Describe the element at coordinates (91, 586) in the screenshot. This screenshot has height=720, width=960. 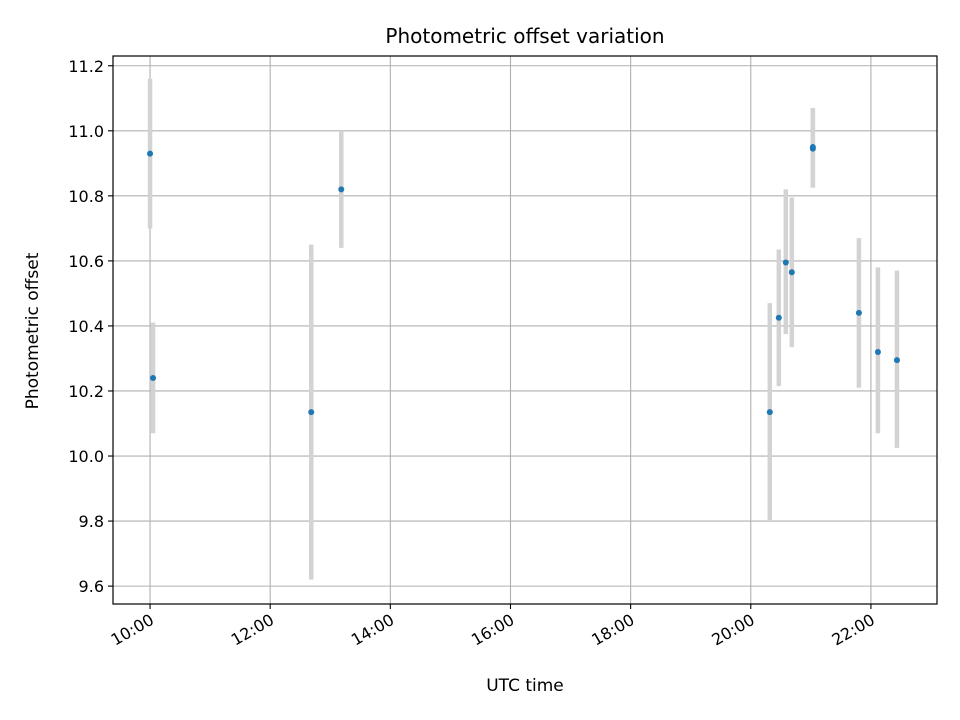
I see `y-tick-label: 9.6` at that location.